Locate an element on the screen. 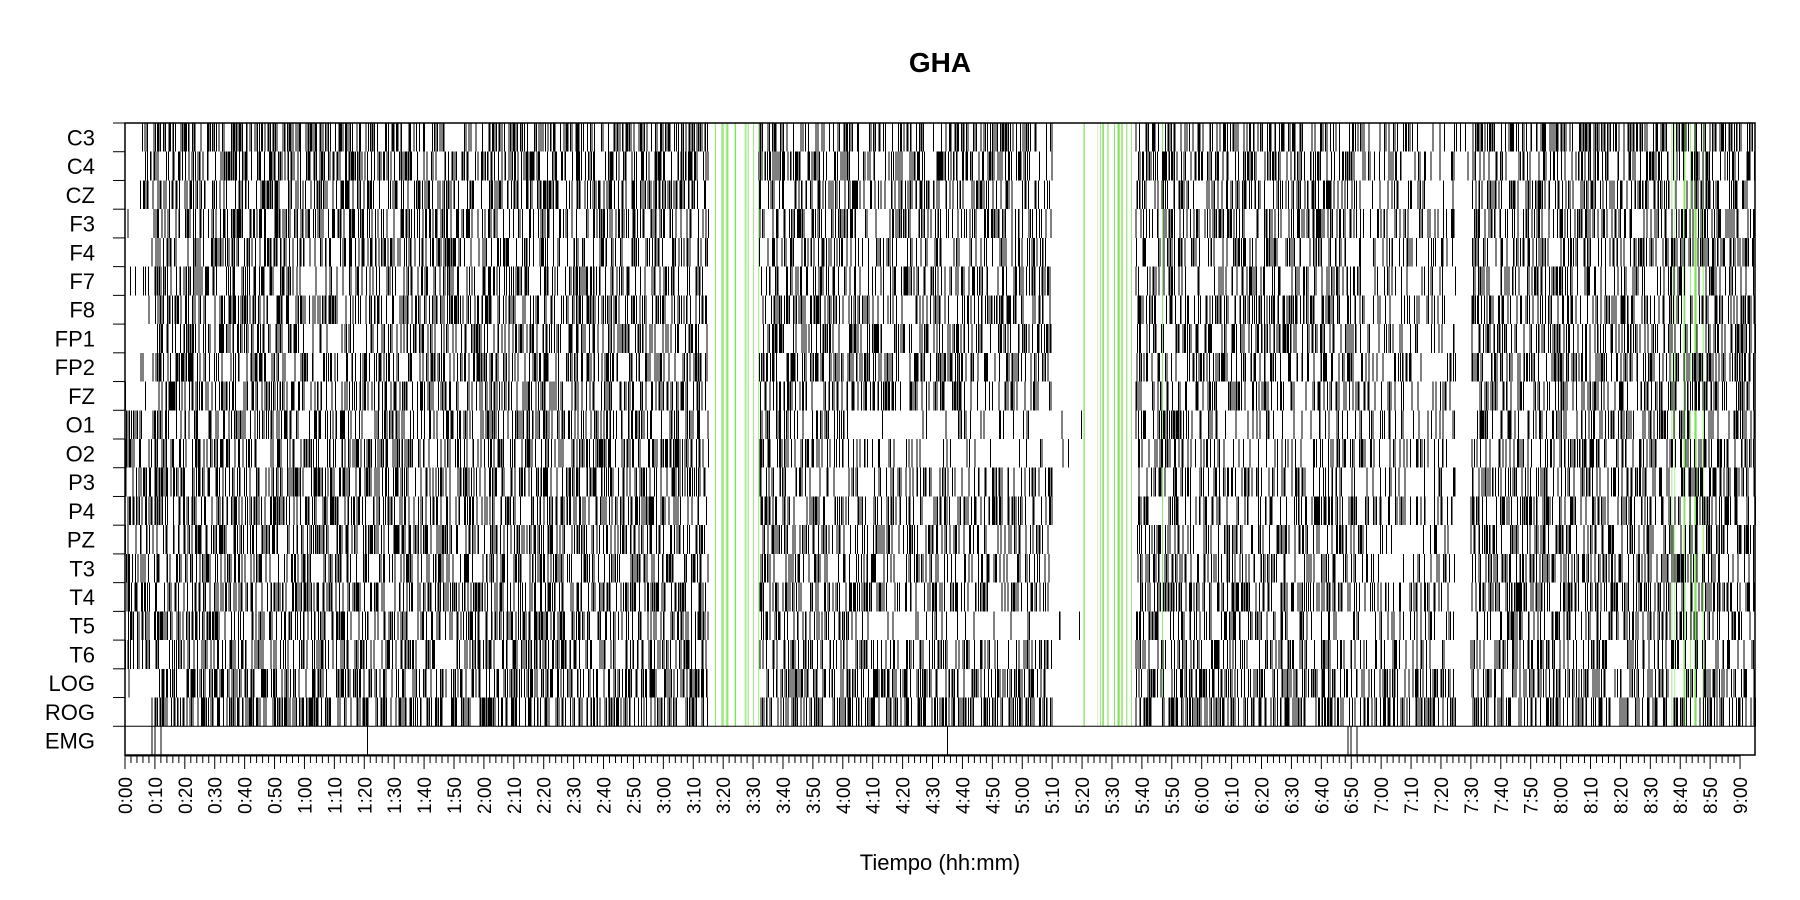 This screenshot has width=1800, height=900. channel-row-p3 is located at coordinates (934, 482).